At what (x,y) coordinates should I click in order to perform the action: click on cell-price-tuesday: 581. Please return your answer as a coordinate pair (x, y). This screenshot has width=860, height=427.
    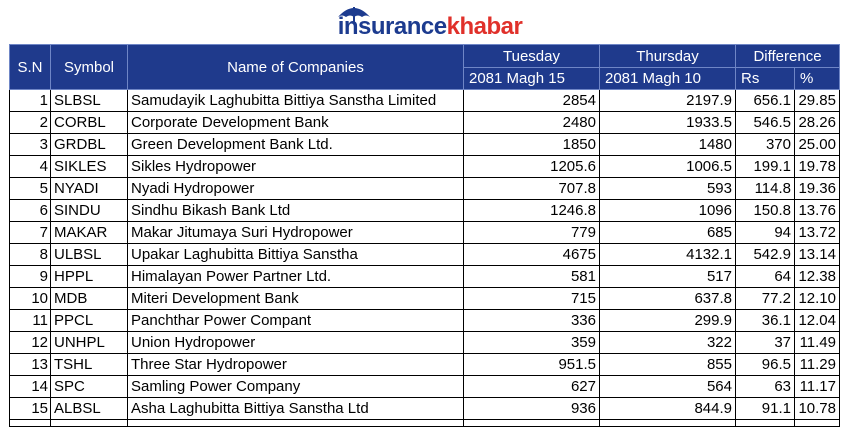
    Looking at the image, I should click on (531, 276).